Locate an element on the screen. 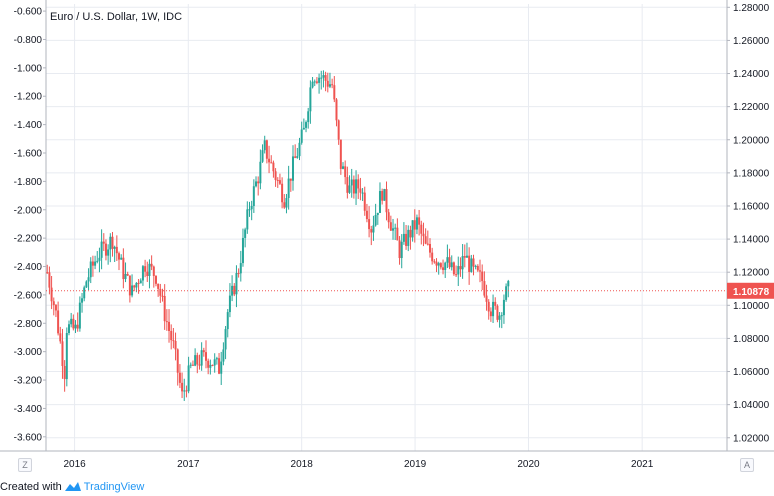 This screenshot has width=774, height=496. left-tick-label: -1.200 is located at coordinates (28, 97).